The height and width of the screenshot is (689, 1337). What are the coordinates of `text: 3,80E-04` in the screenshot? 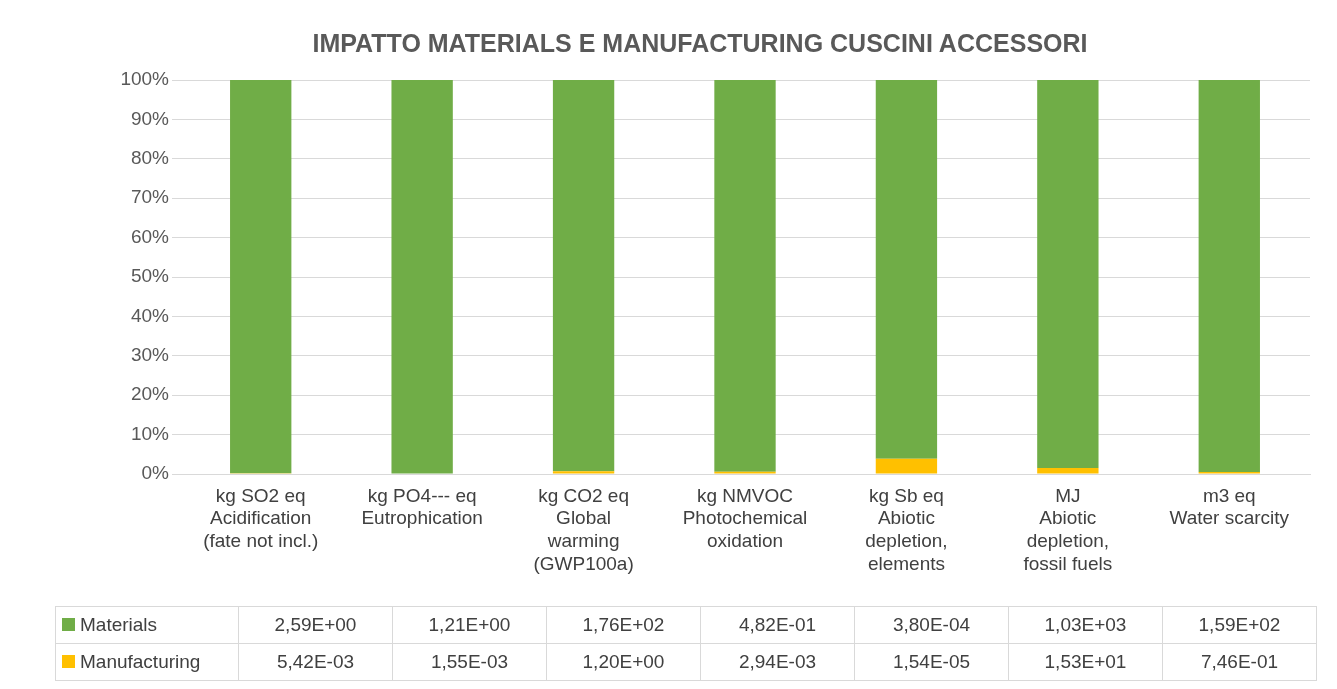 It's located at (931, 625).